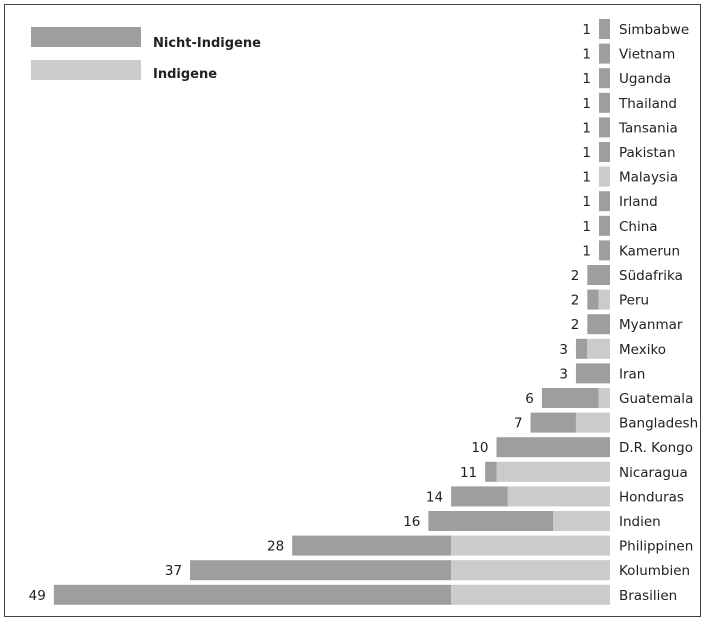 The width and height of the screenshot is (707, 622). Describe the element at coordinates (321, 570) in the screenshot. I see `bar-nicht-indigene-kolumbien` at that location.